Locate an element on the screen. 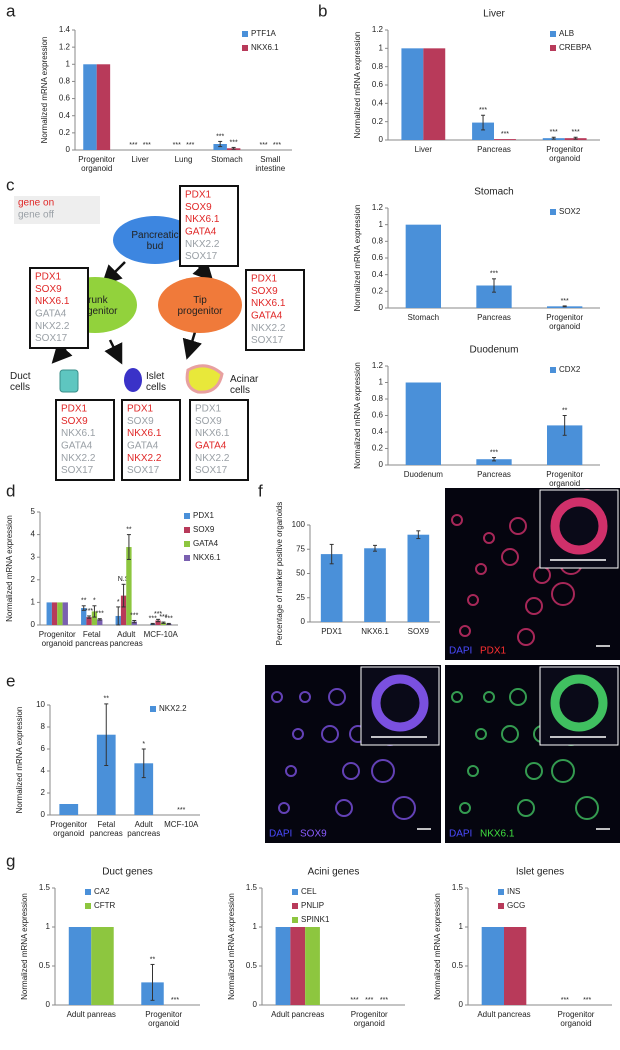 The height and width of the screenshot is (1050, 620). legend-label: PTF1A is located at coordinates (264, 33).